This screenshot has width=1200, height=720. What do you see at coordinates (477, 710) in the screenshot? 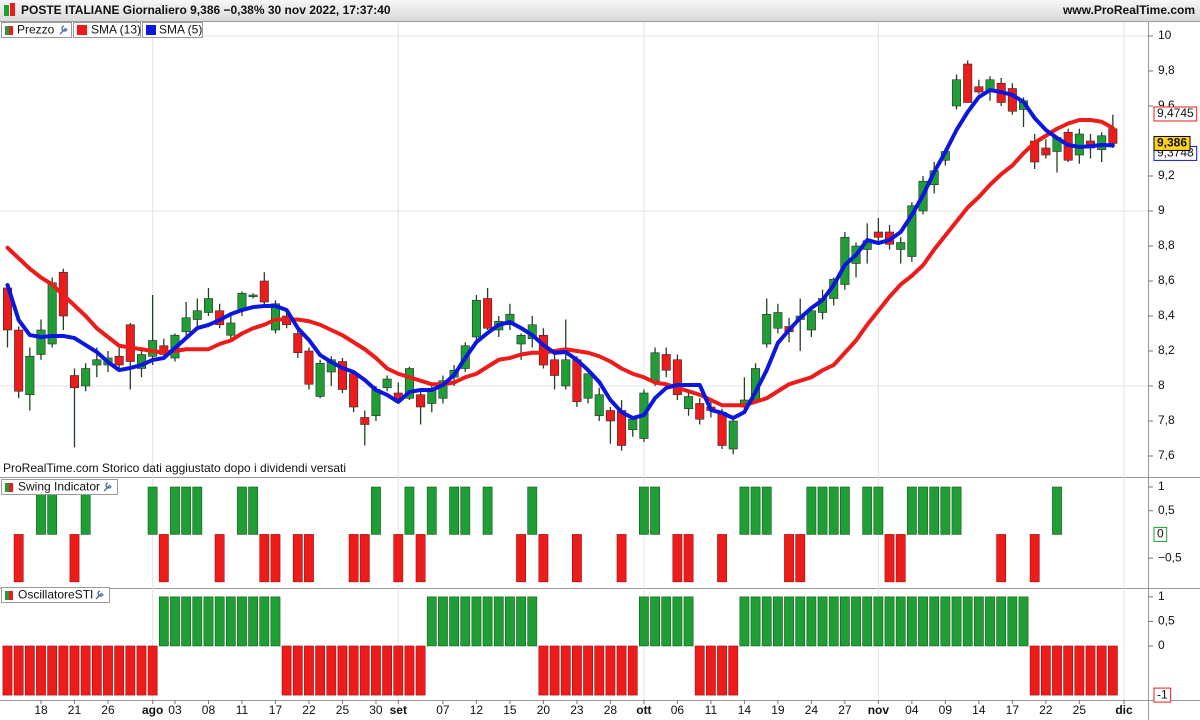
I see `x-tick-label: 12` at bounding box center [477, 710].